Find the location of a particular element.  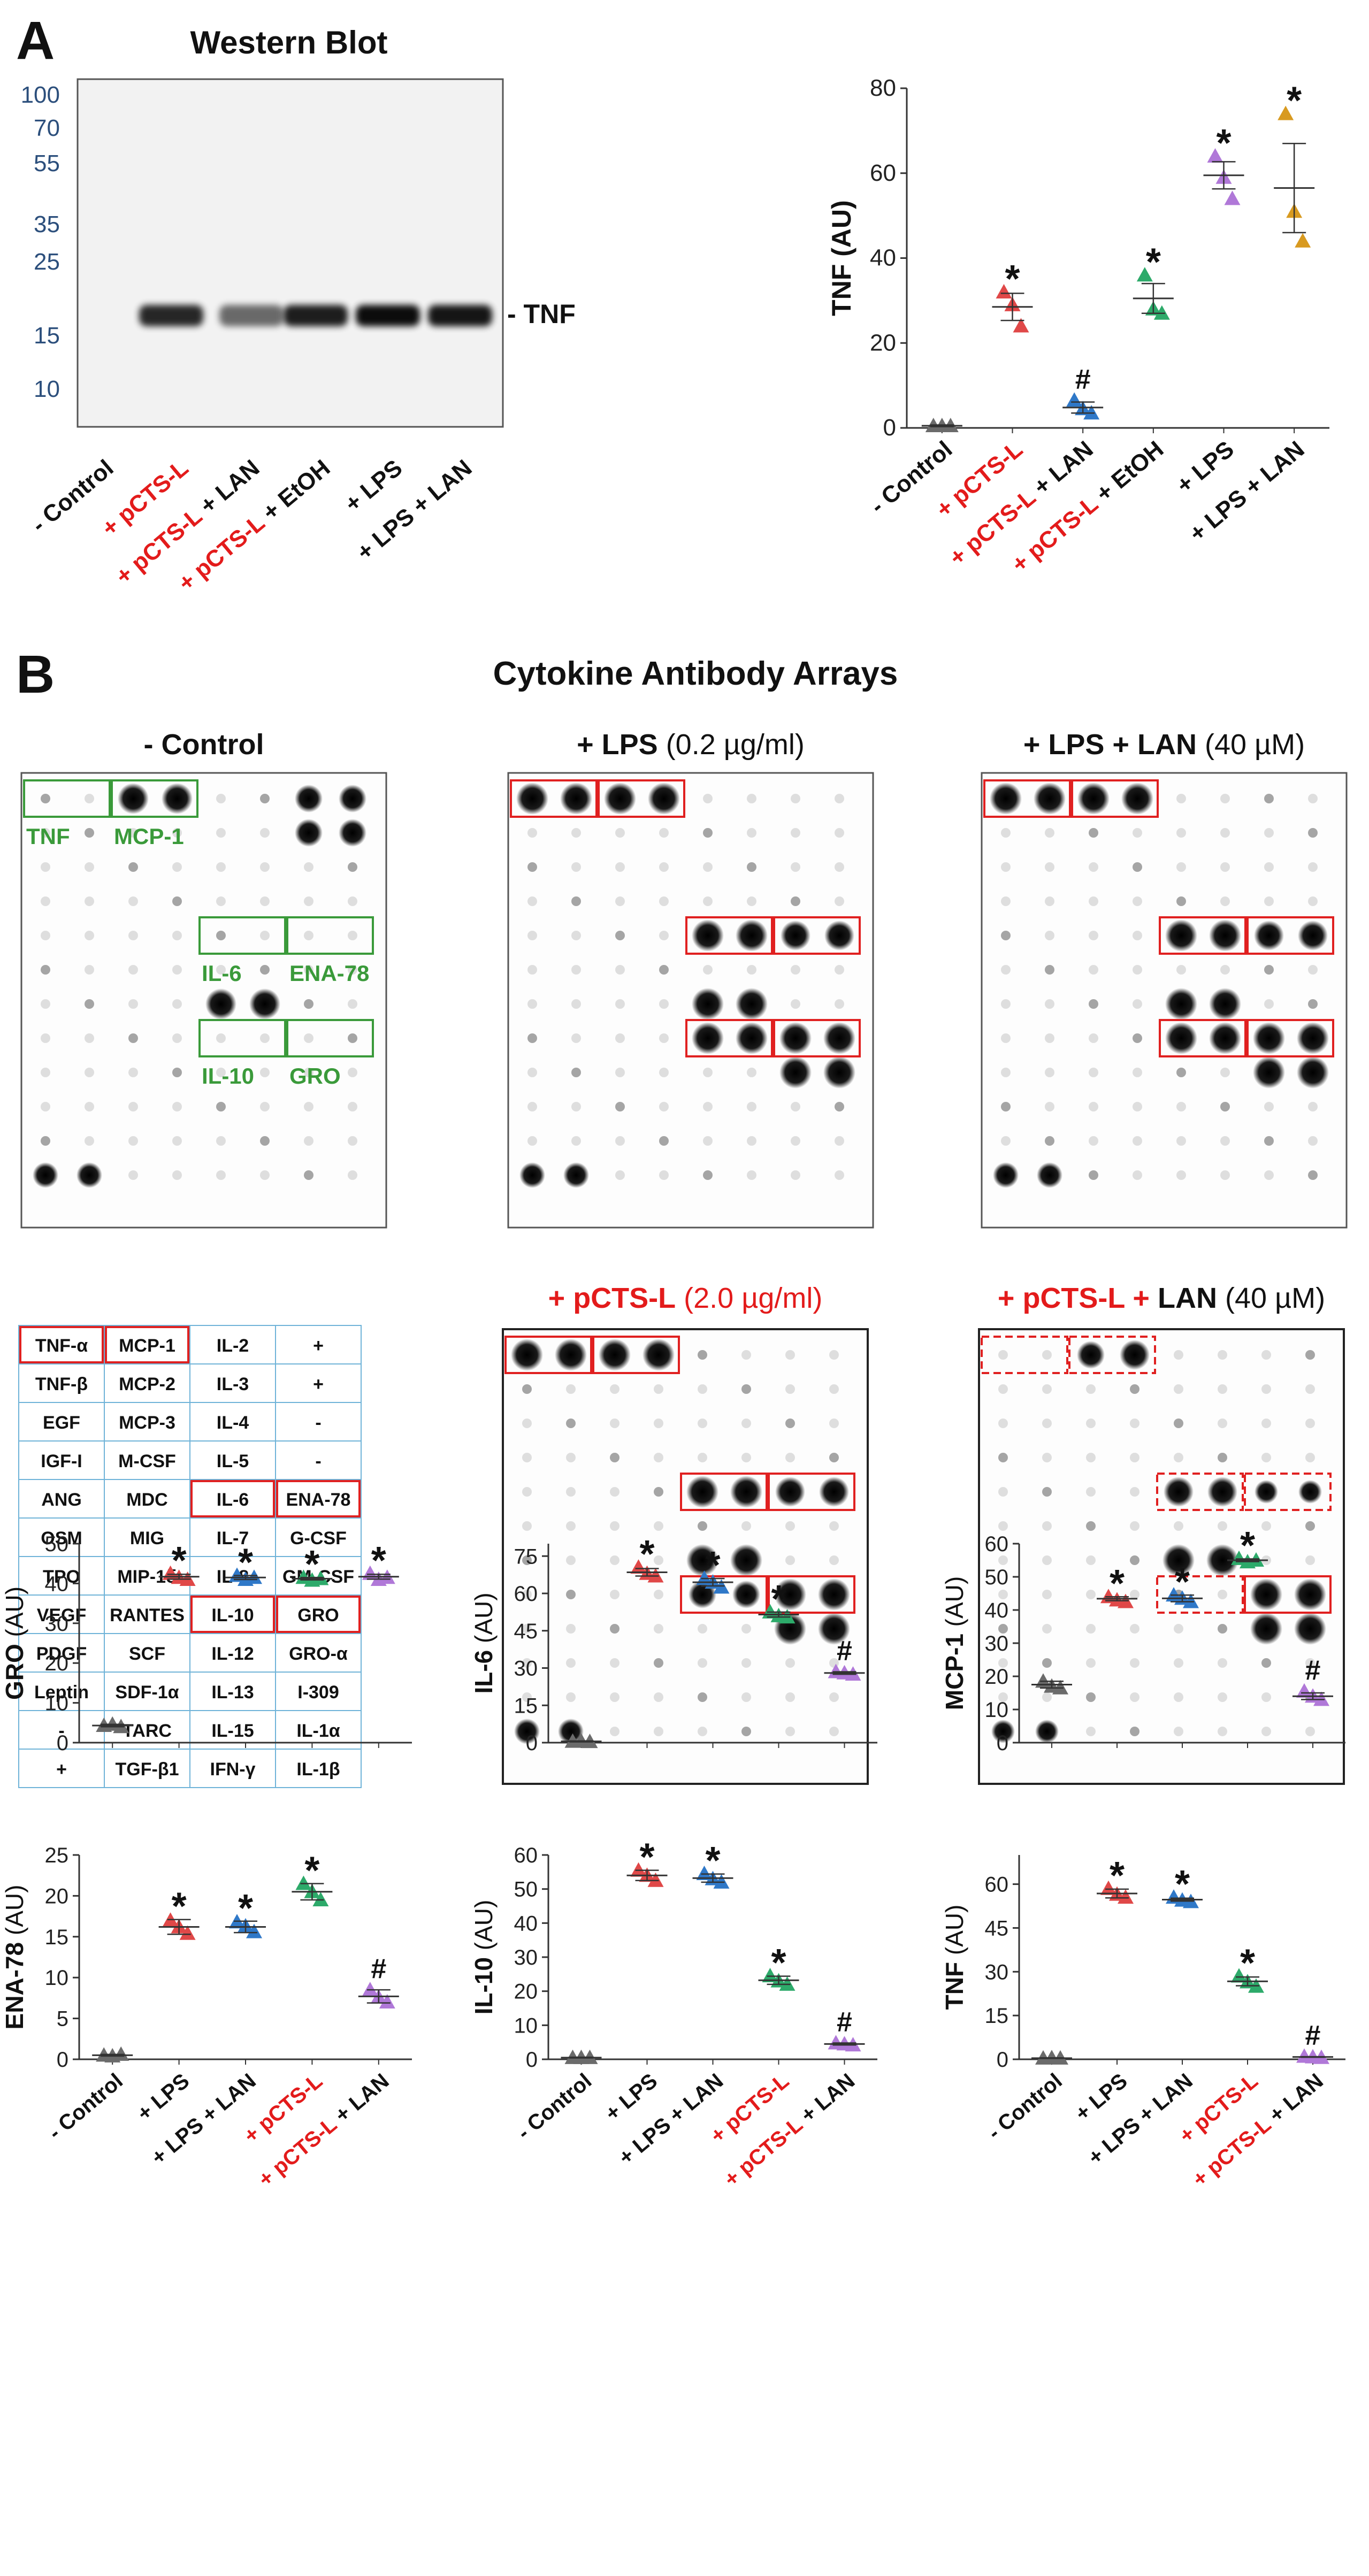

tnf_western-ylabel: TNF (AU) is located at coordinates (841, 258).